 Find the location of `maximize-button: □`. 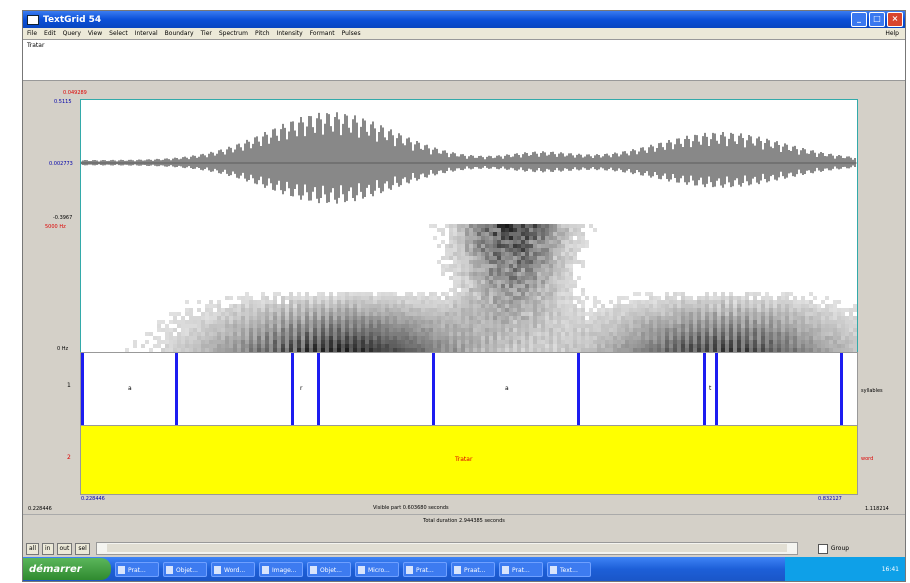

maximize-button: □ is located at coordinates (877, 19).